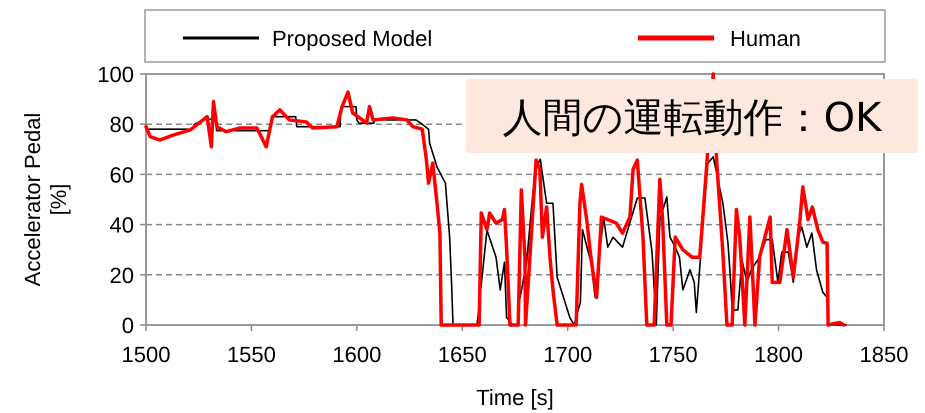  Describe the element at coordinates (122, 225) in the screenshot. I see `y-tick-label: 40` at that location.